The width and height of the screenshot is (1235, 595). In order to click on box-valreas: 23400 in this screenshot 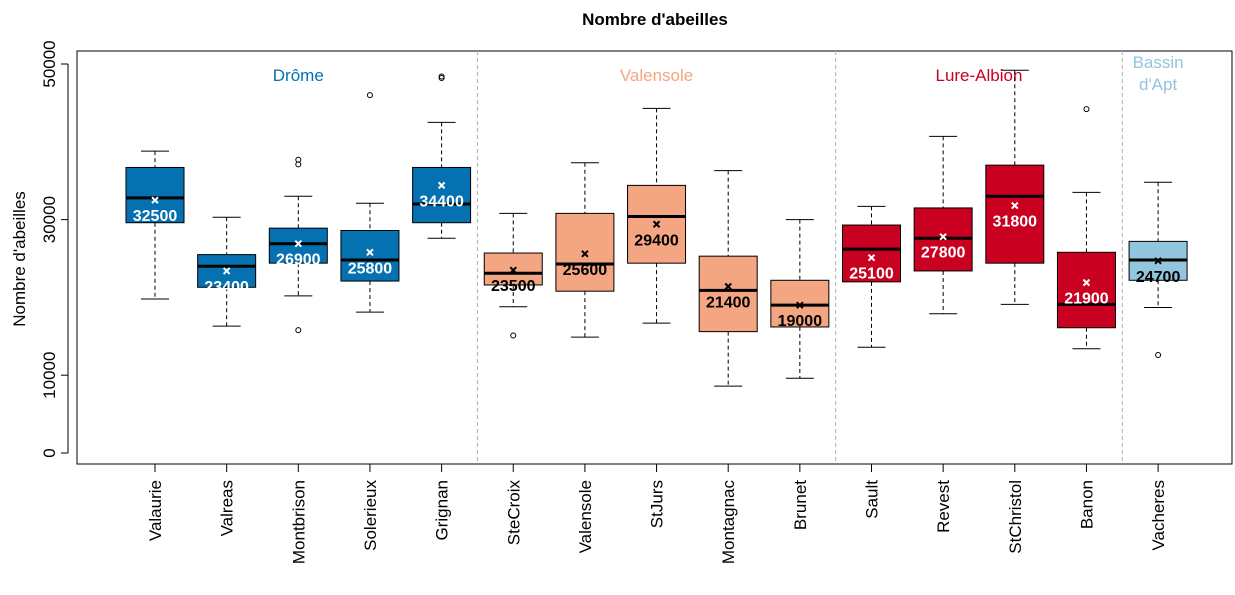, I will do `click(227, 271)`.